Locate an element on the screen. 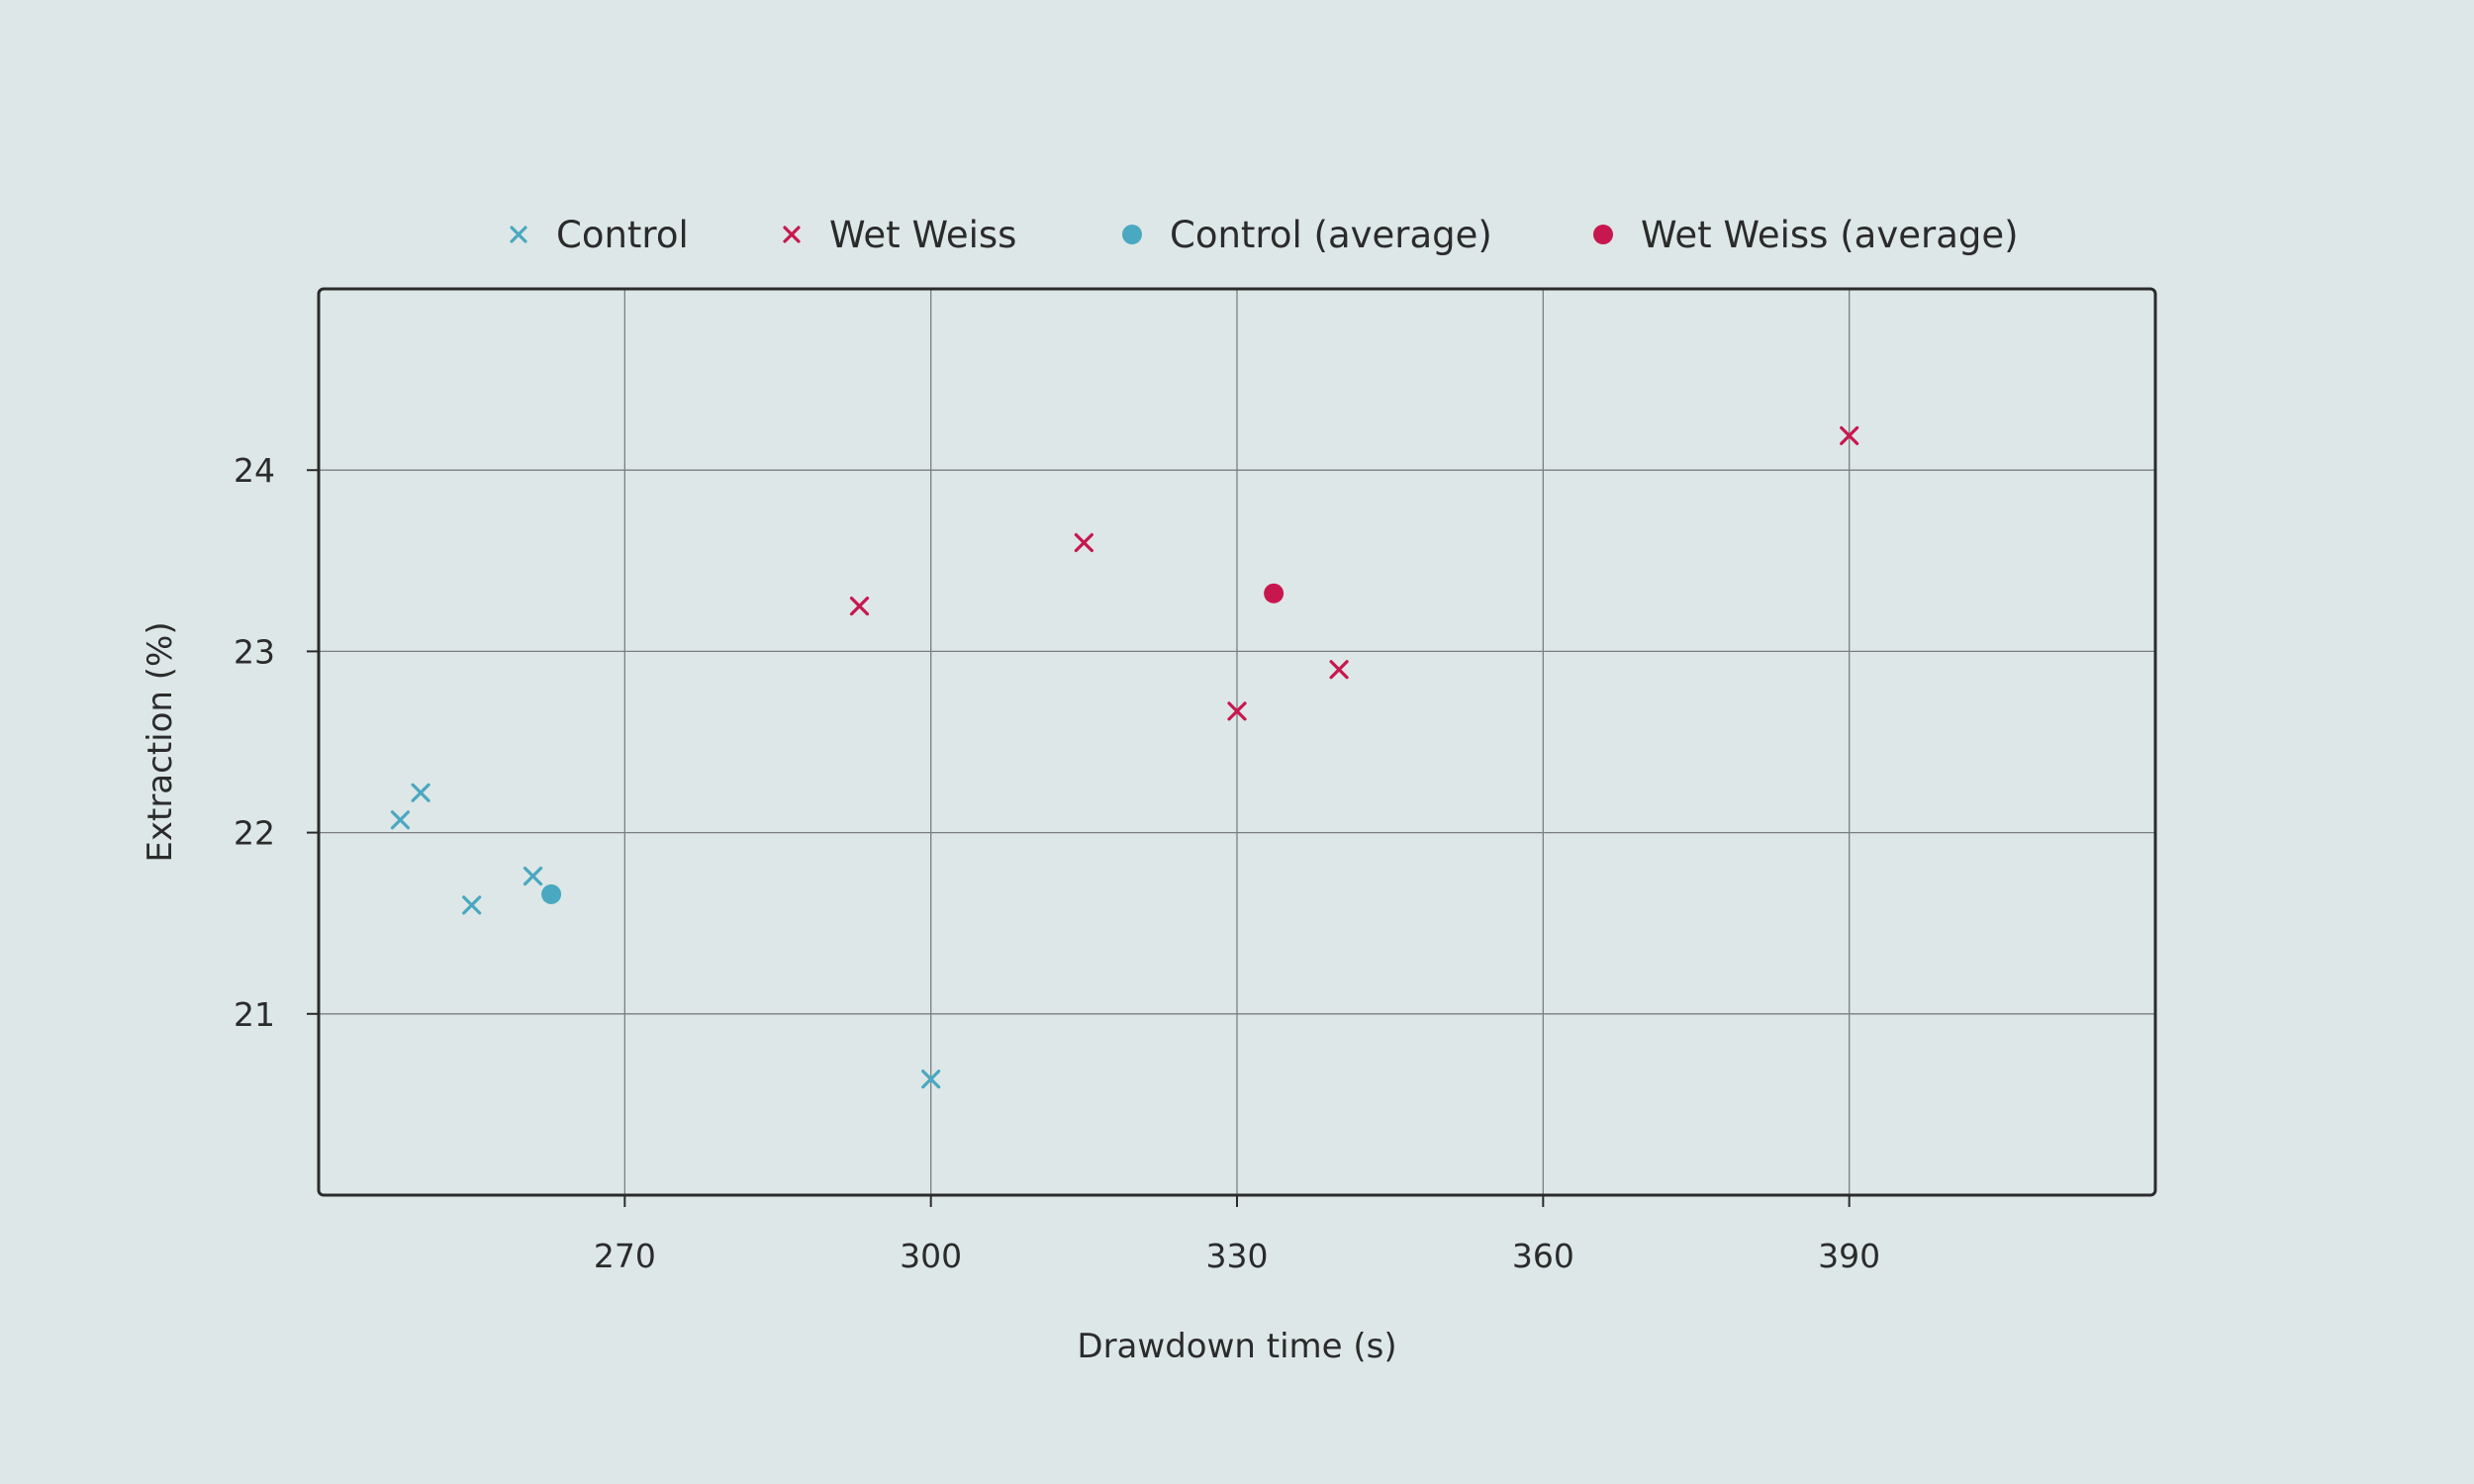  legend-item: Wet Weiss is located at coordinates (899, 235).